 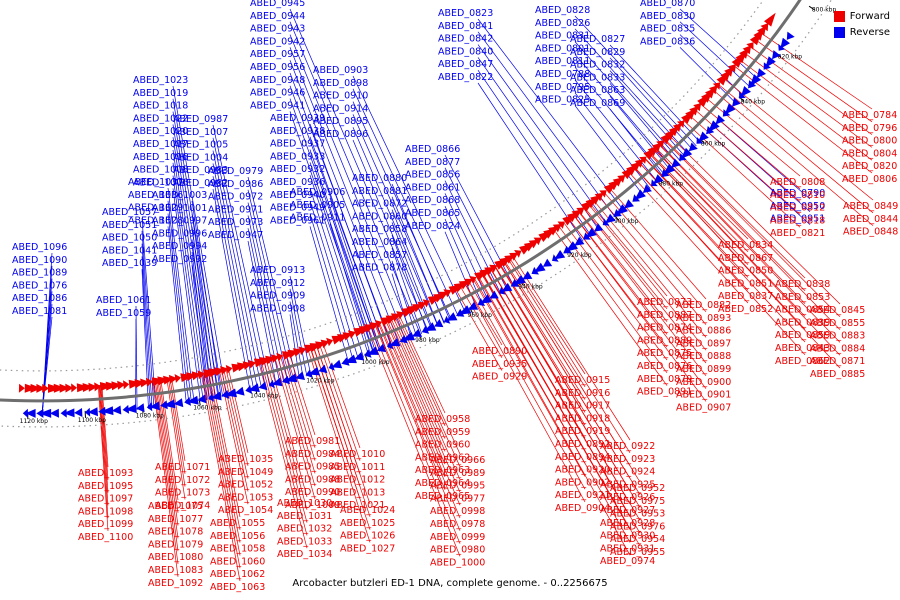 I want to click on reverse-gene-label: ABED_0944, so click(x=277, y=16).